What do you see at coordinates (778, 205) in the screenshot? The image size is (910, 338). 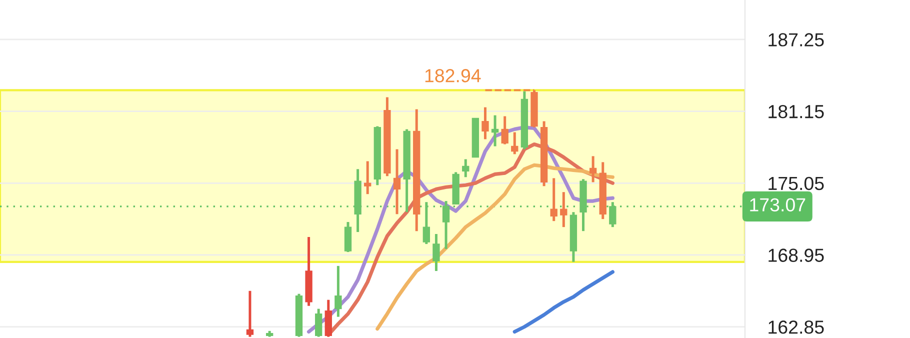 I see `ref-line-label: 173.07` at bounding box center [778, 205].